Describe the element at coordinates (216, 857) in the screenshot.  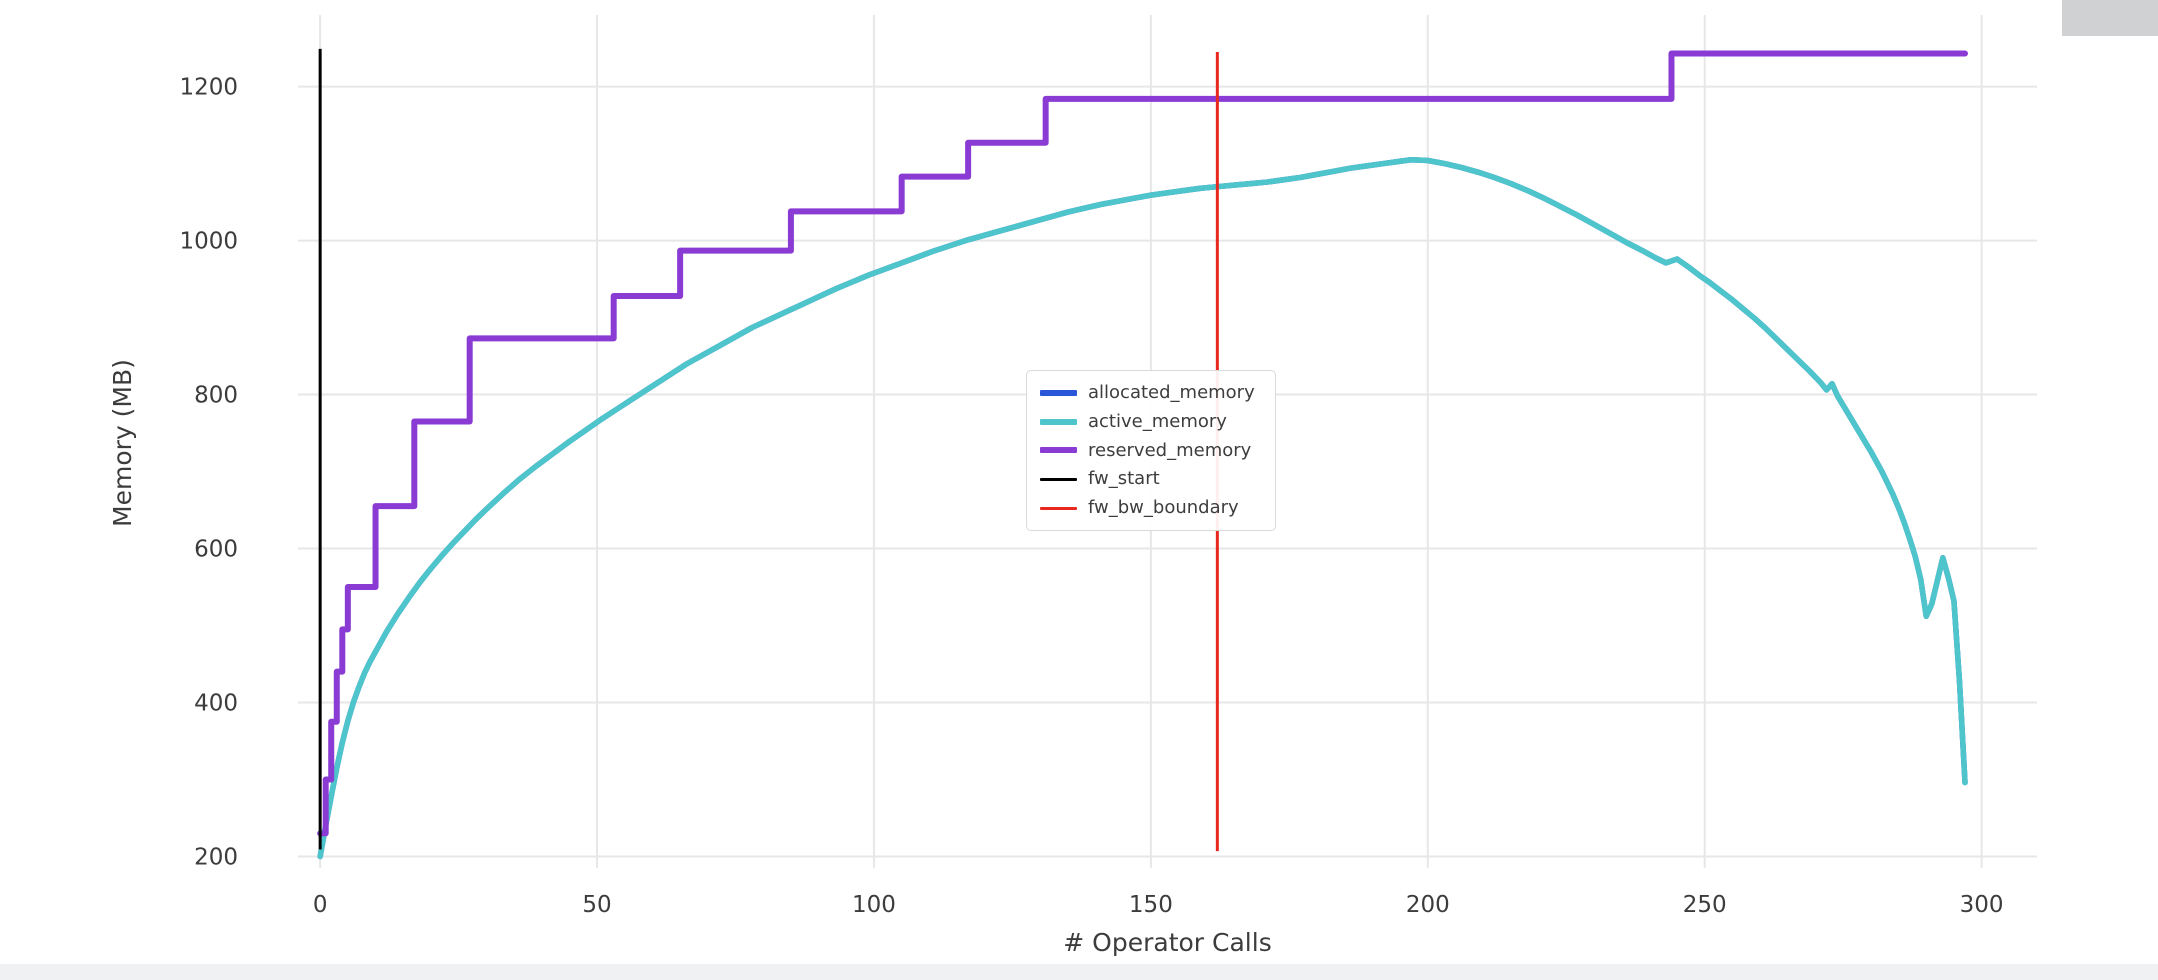
I see `y-tick-label: 200` at that location.